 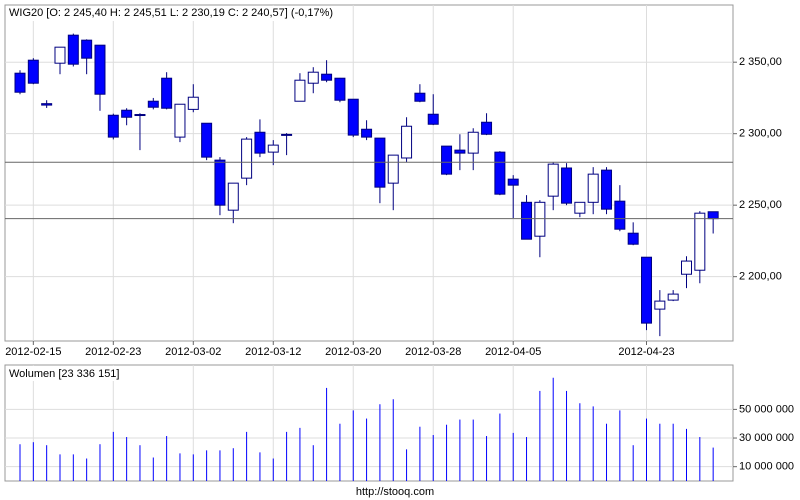 I want to click on y-tick-label: 10 000 000, so click(x=766, y=467).